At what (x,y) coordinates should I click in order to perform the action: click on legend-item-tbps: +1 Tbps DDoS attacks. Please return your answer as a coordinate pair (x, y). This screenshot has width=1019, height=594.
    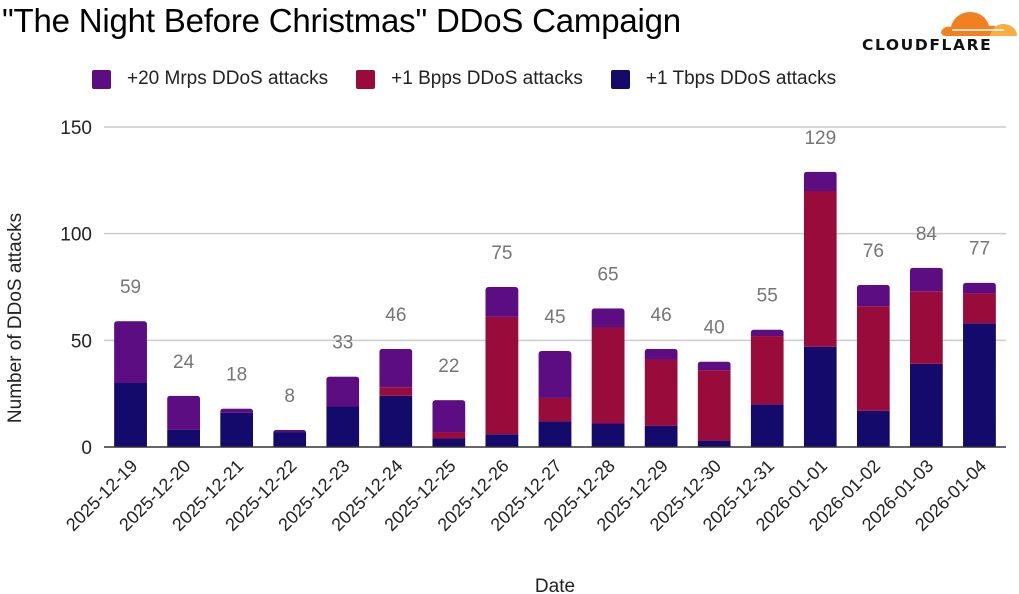
    Looking at the image, I should click on (723, 79).